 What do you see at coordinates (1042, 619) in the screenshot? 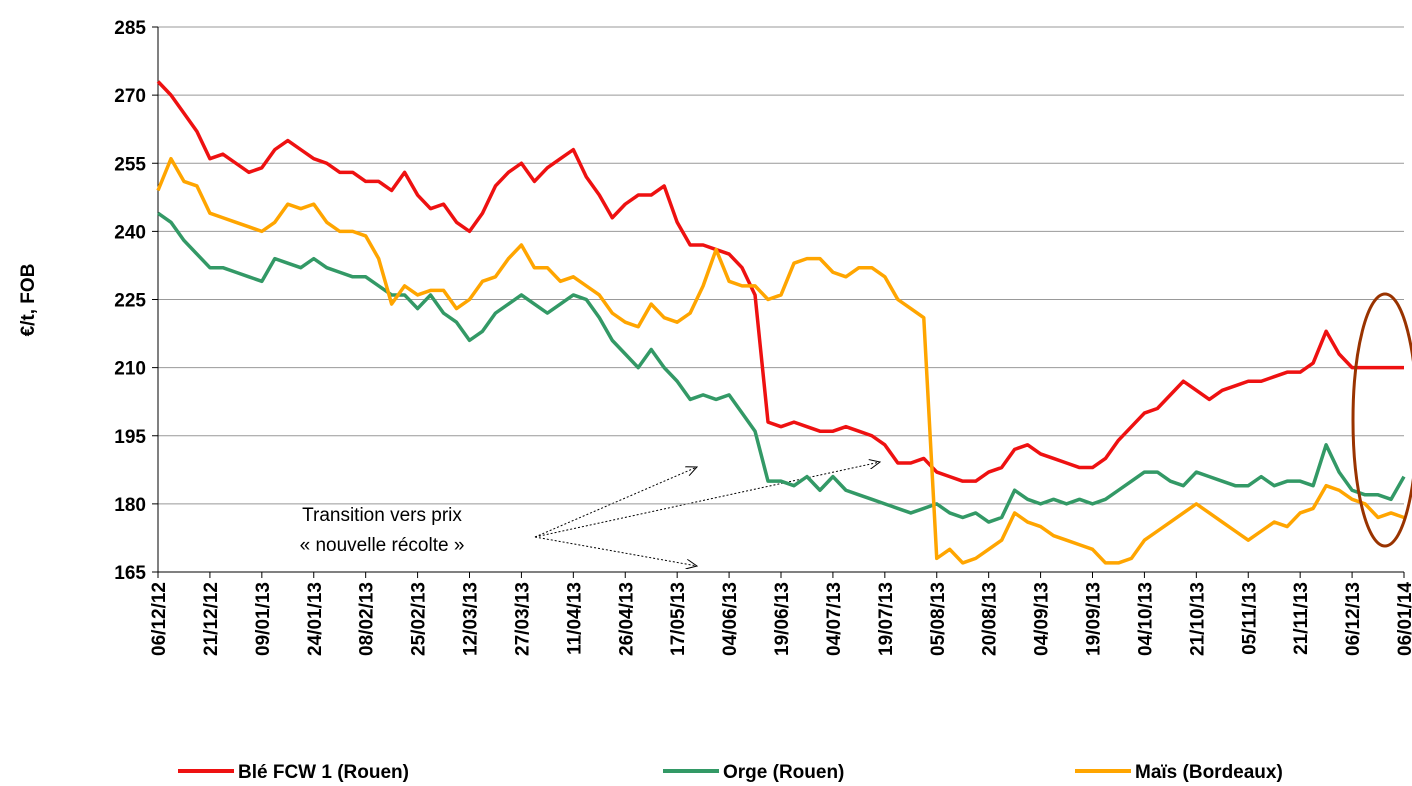
I see `x-tick-label: 04/09/13` at bounding box center [1042, 619].